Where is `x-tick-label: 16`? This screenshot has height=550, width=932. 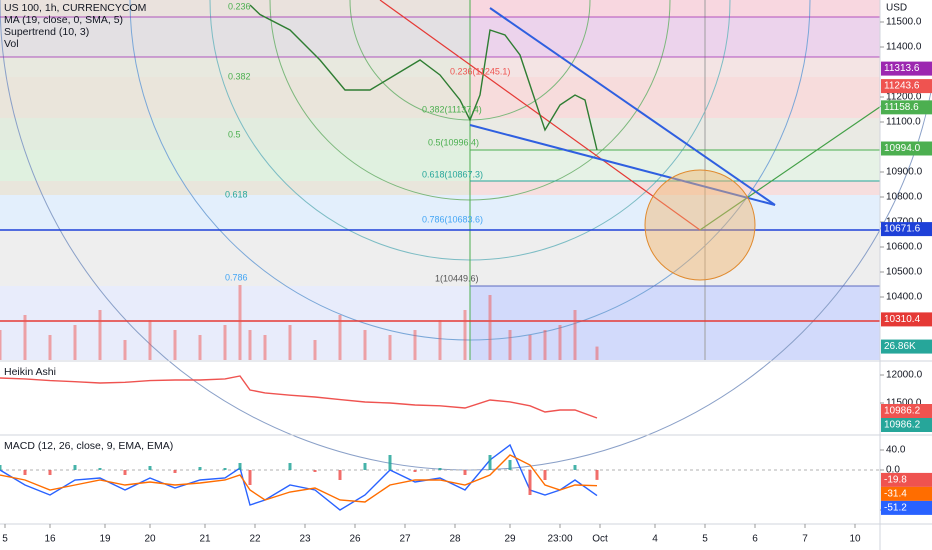
x-tick-label: 16 is located at coordinates (50, 539).